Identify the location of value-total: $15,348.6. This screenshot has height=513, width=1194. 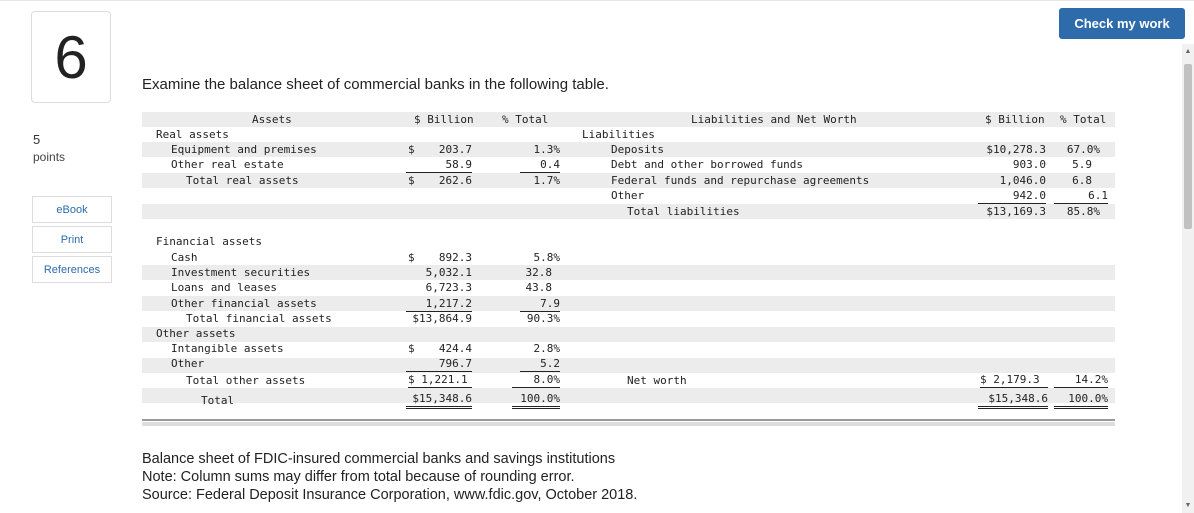
(439, 400).